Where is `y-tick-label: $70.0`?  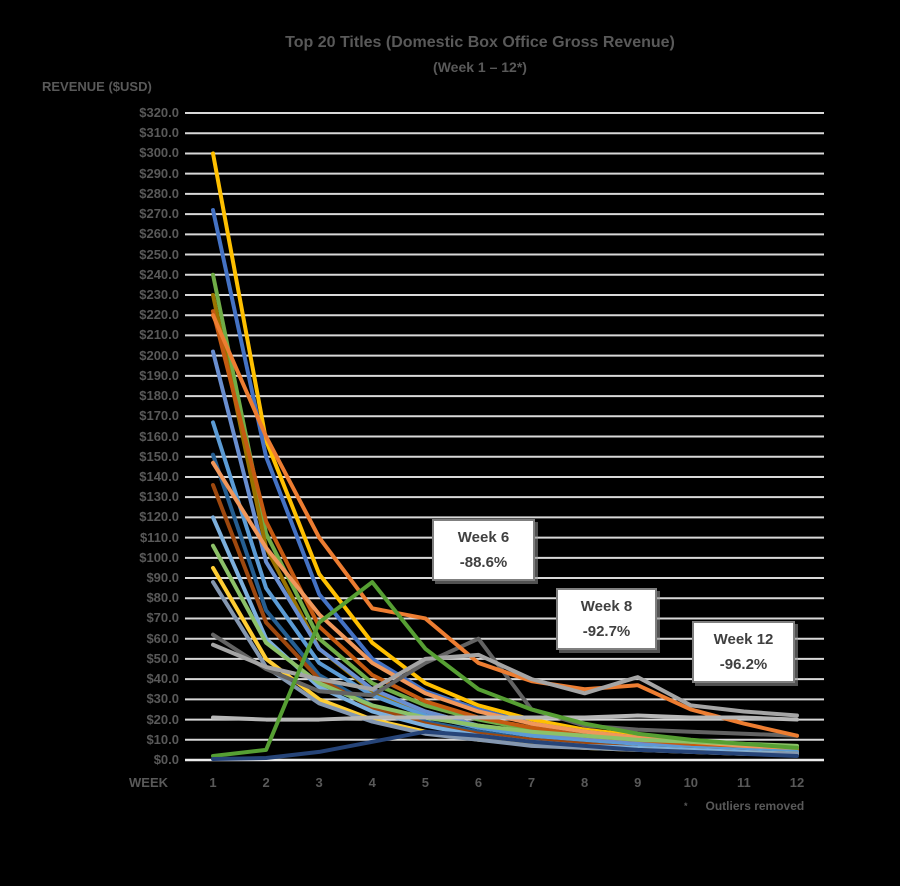 y-tick-label: $70.0 is located at coordinates (162, 618).